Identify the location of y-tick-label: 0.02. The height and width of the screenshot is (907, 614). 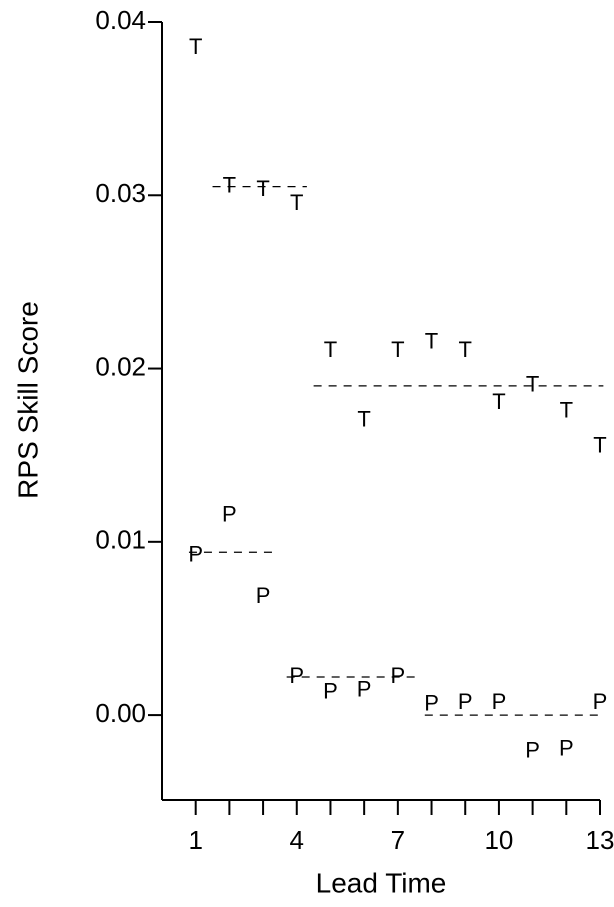
(120, 366).